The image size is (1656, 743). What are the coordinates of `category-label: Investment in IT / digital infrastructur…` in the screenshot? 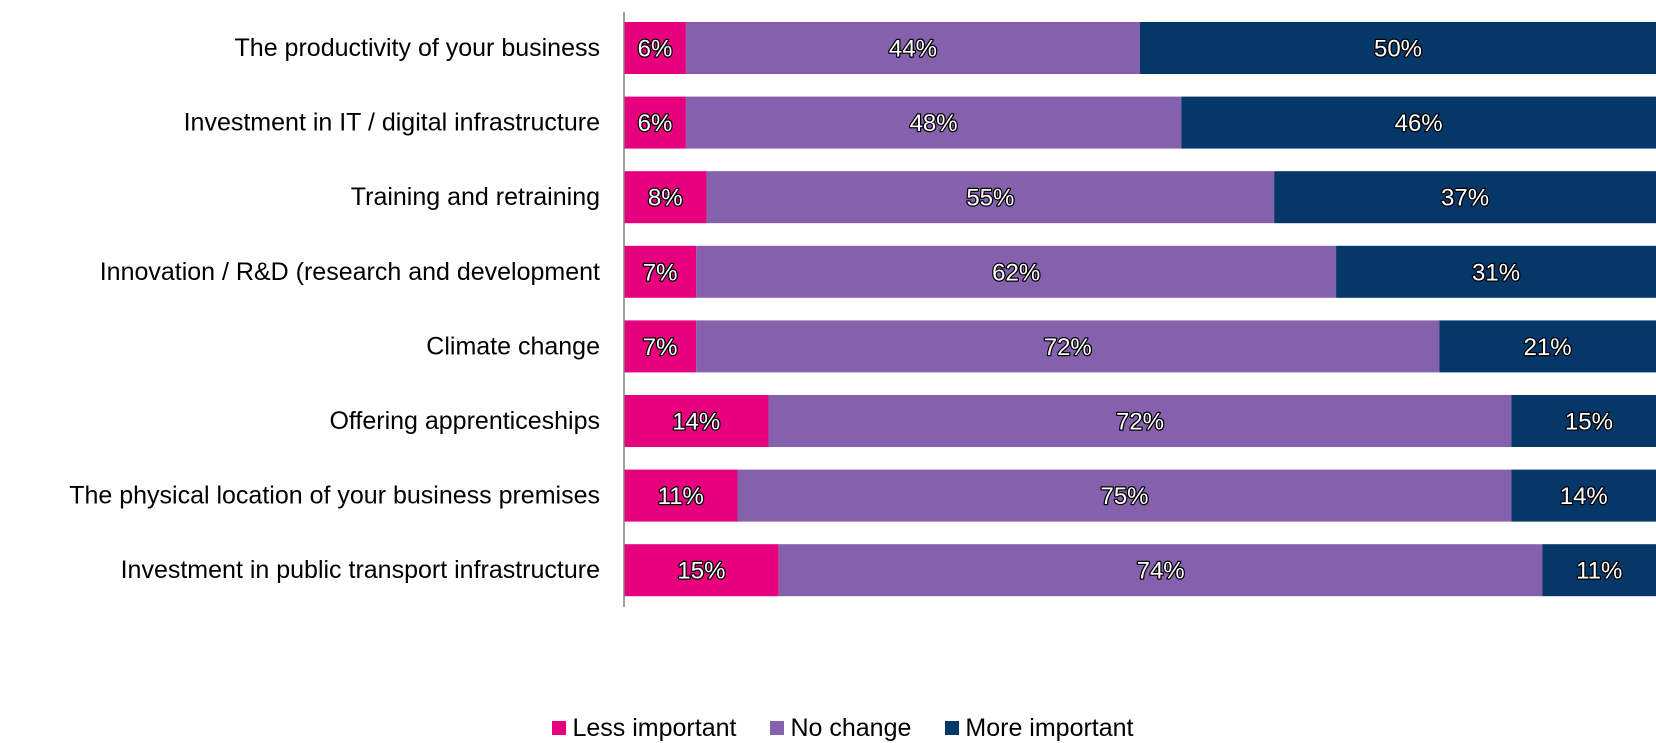 It's located at (392, 123).